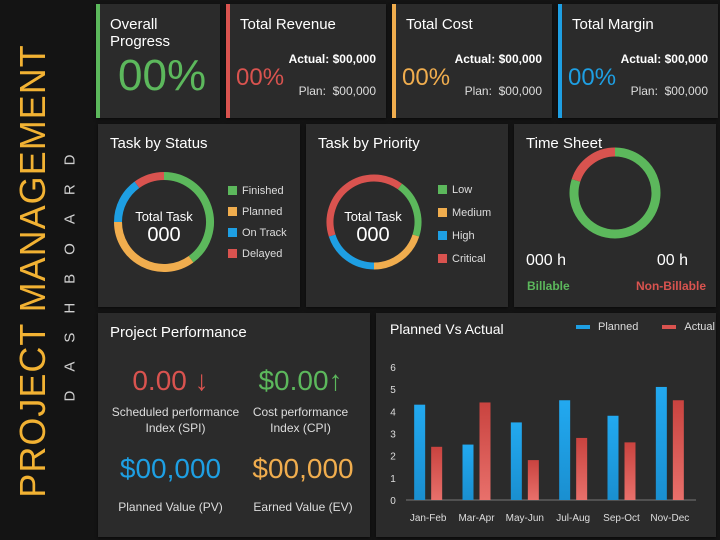  I want to click on y-tick-label: 1, so click(393, 479).